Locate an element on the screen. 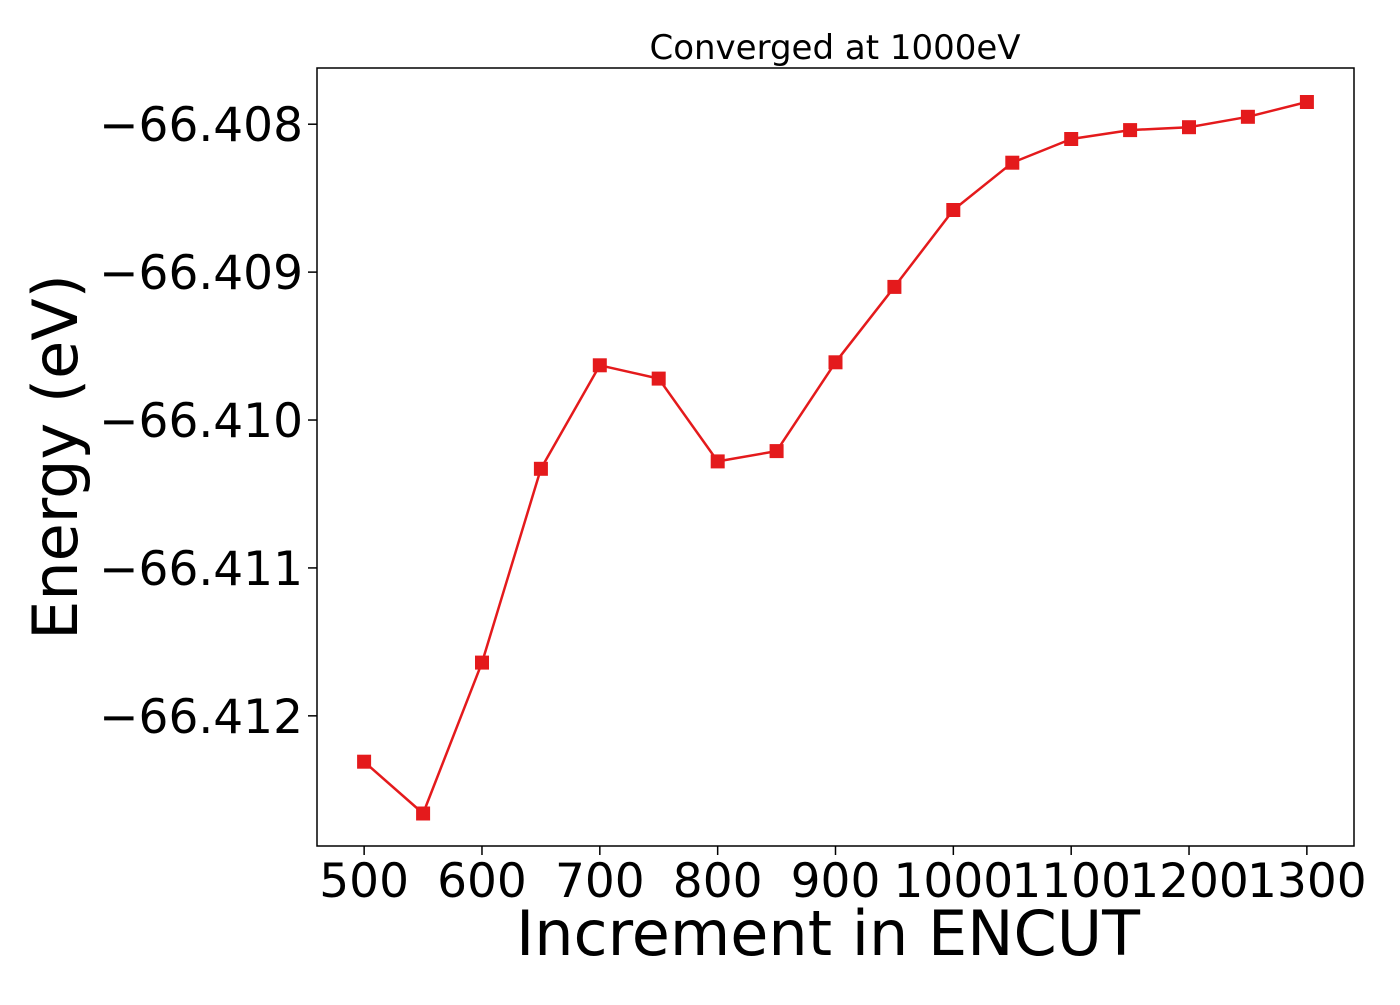 This screenshot has height=1005, width=1400. y-tick-label: −66.412 is located at coordinates (201, 717).